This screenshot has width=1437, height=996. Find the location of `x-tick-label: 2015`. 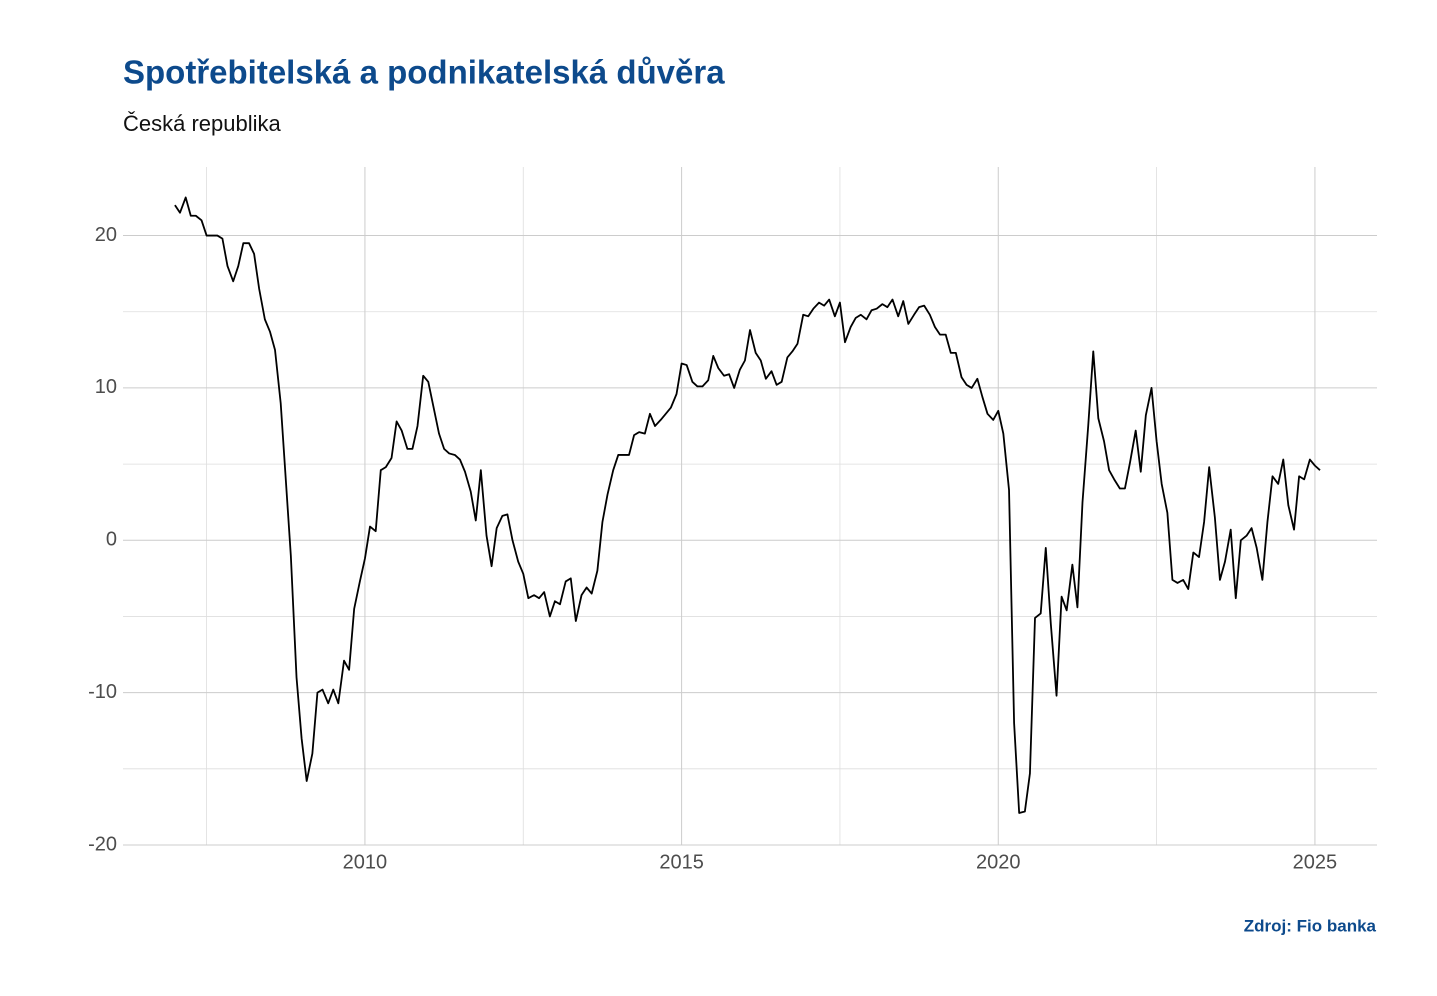

x-tick-label: 2015 is located at coordinates (681, 862).